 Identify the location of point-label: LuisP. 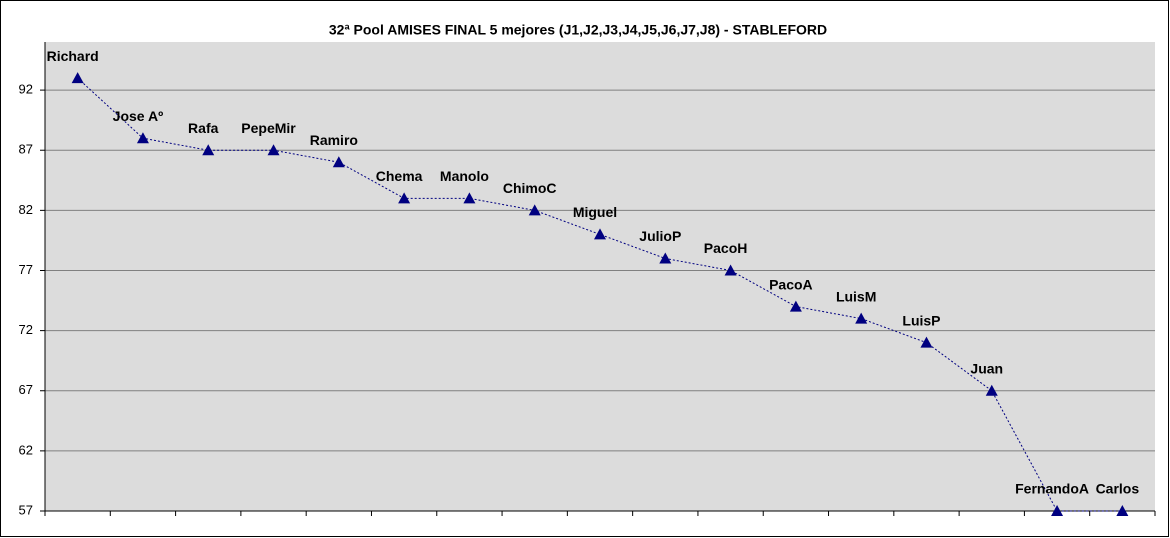
(921, 320).